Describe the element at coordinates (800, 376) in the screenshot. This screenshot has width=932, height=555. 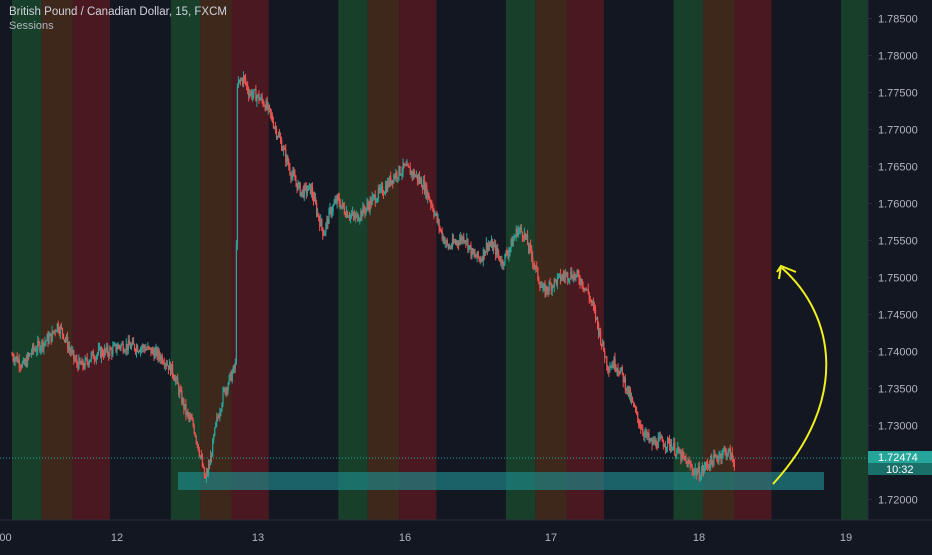
I see `annotation-arrow` at that location.